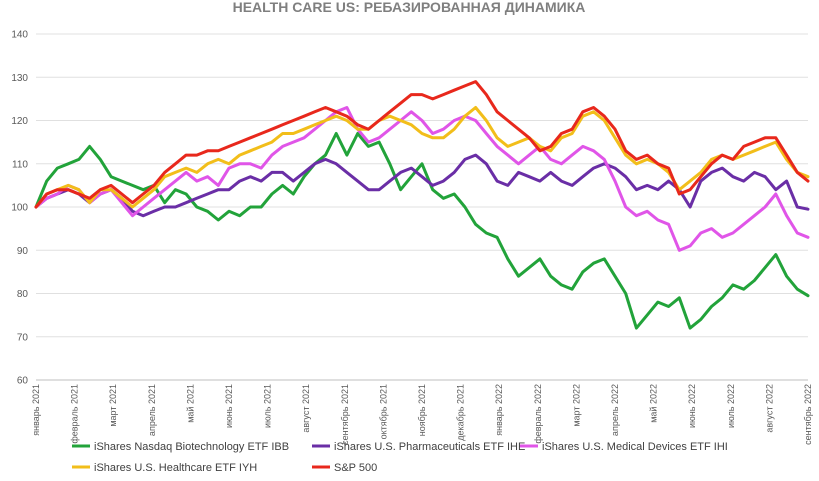 The height and width of the screenshot is (481, 819). What do you see at coordinates (576, 405) in the screenshot?
I see `x-tick-label: март 2022` at bounding box center [576, 405].